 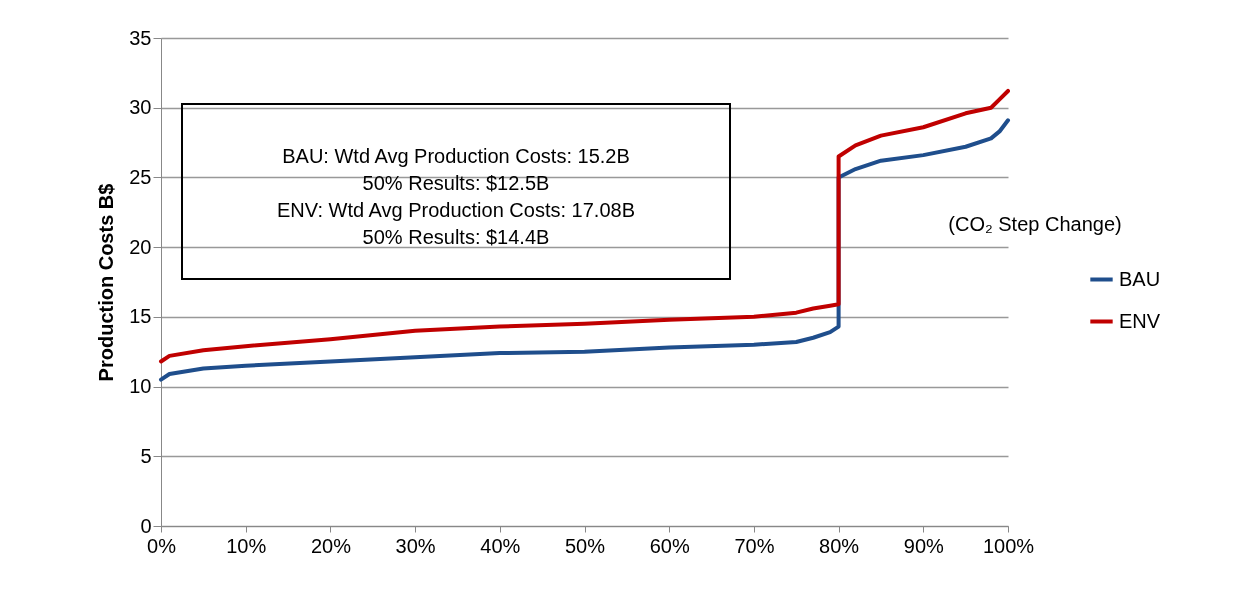 I want to click on x-tick-label: 60%, so click(x=669, y=545).